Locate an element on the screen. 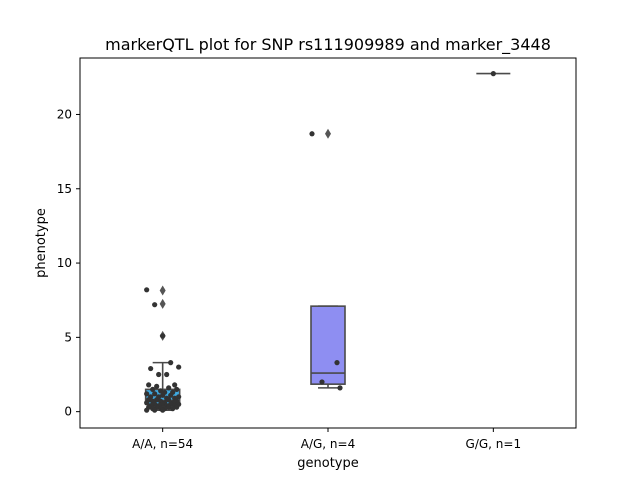 This screenshot has width=640, height=480. x-axis: A/A, n=54 A/G, n=4 G/G, n=1 is located at coordinates (326, 439).